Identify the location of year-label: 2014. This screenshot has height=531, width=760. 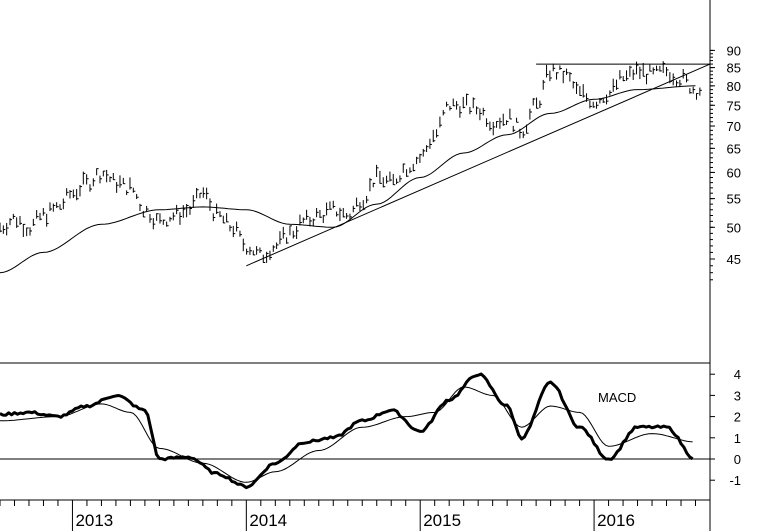
(268, 520).